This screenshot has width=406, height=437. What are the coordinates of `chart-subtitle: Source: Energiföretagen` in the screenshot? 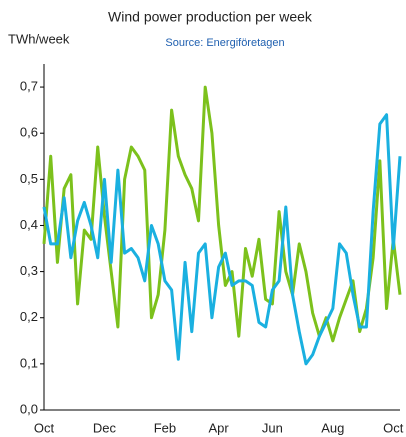 It's located at (224, 43).